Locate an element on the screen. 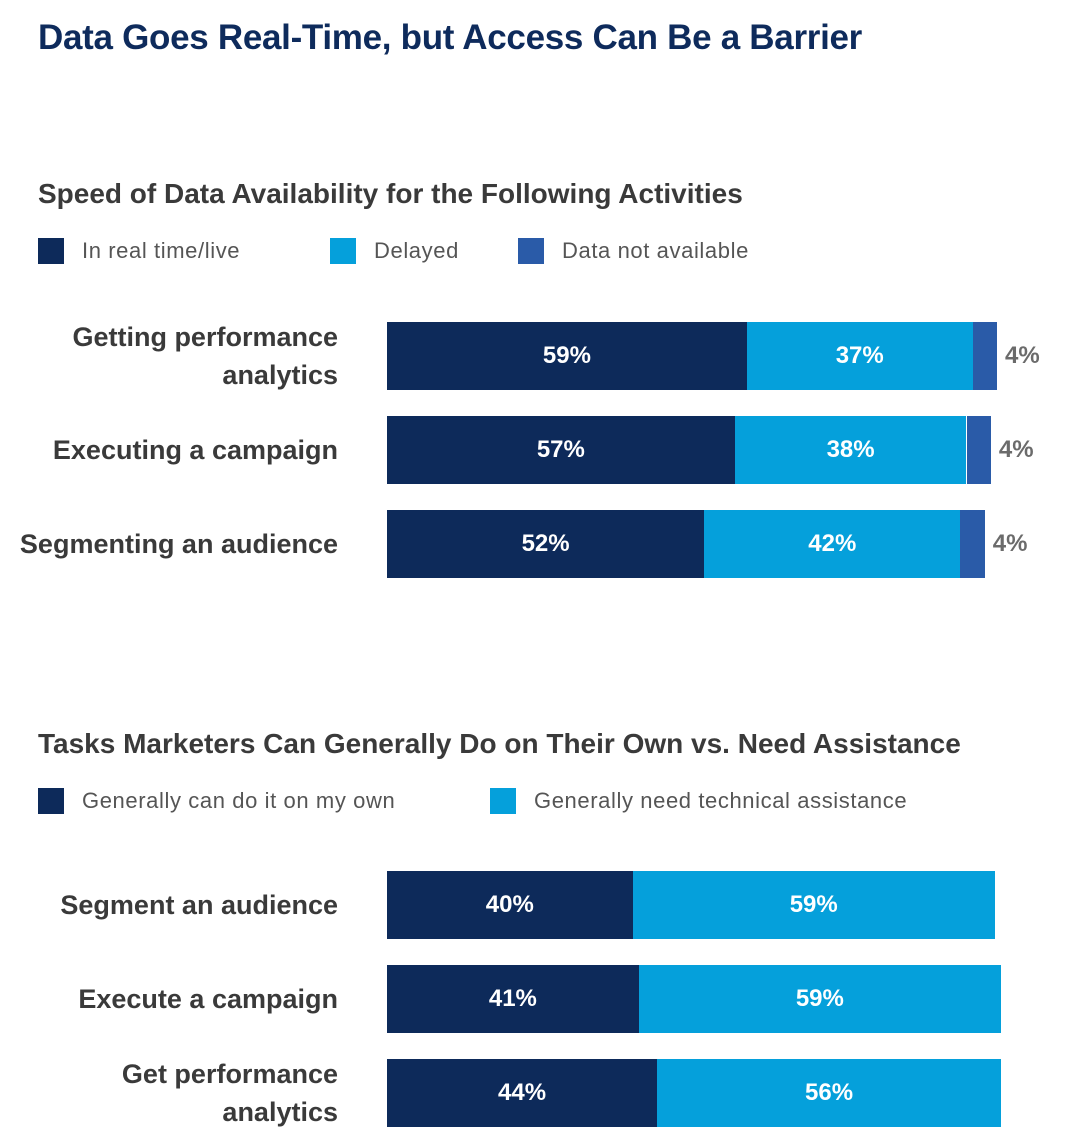 The image size is (1080, 1146). data-label: 41% is located at coordinates (512, 998).